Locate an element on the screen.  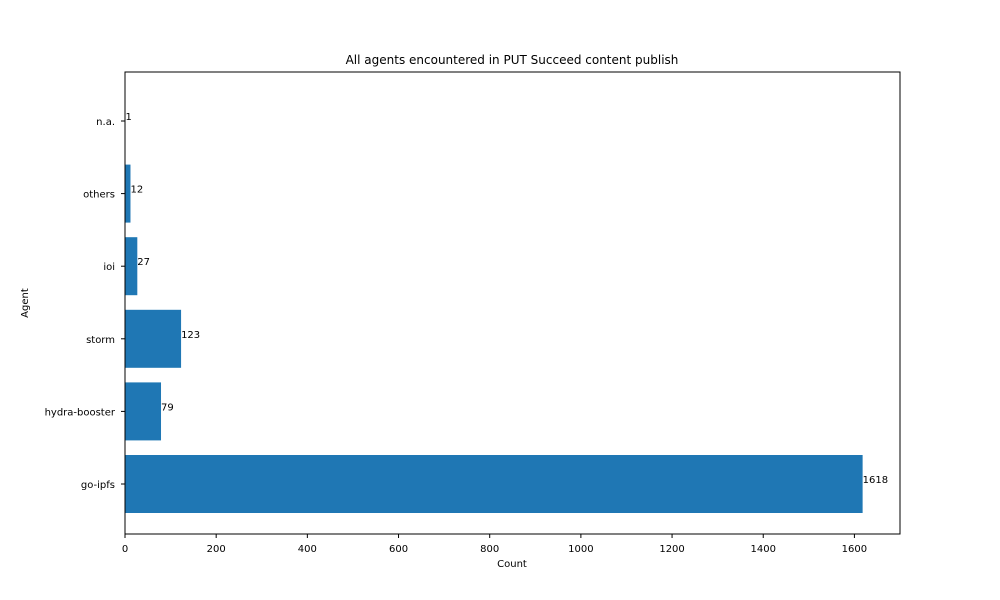
x-tick-label-600: 600 is located at coordinates (398, 549).